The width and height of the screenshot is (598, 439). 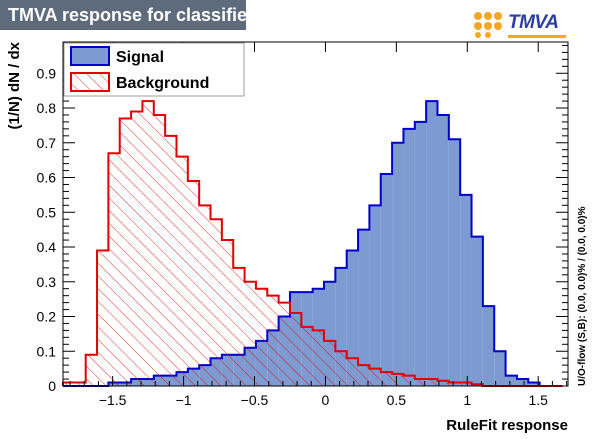 What do you see at coordinates (488, 25) in the screenshot?
I see `tmva-logo-icon` at bounding box center [488, 25].